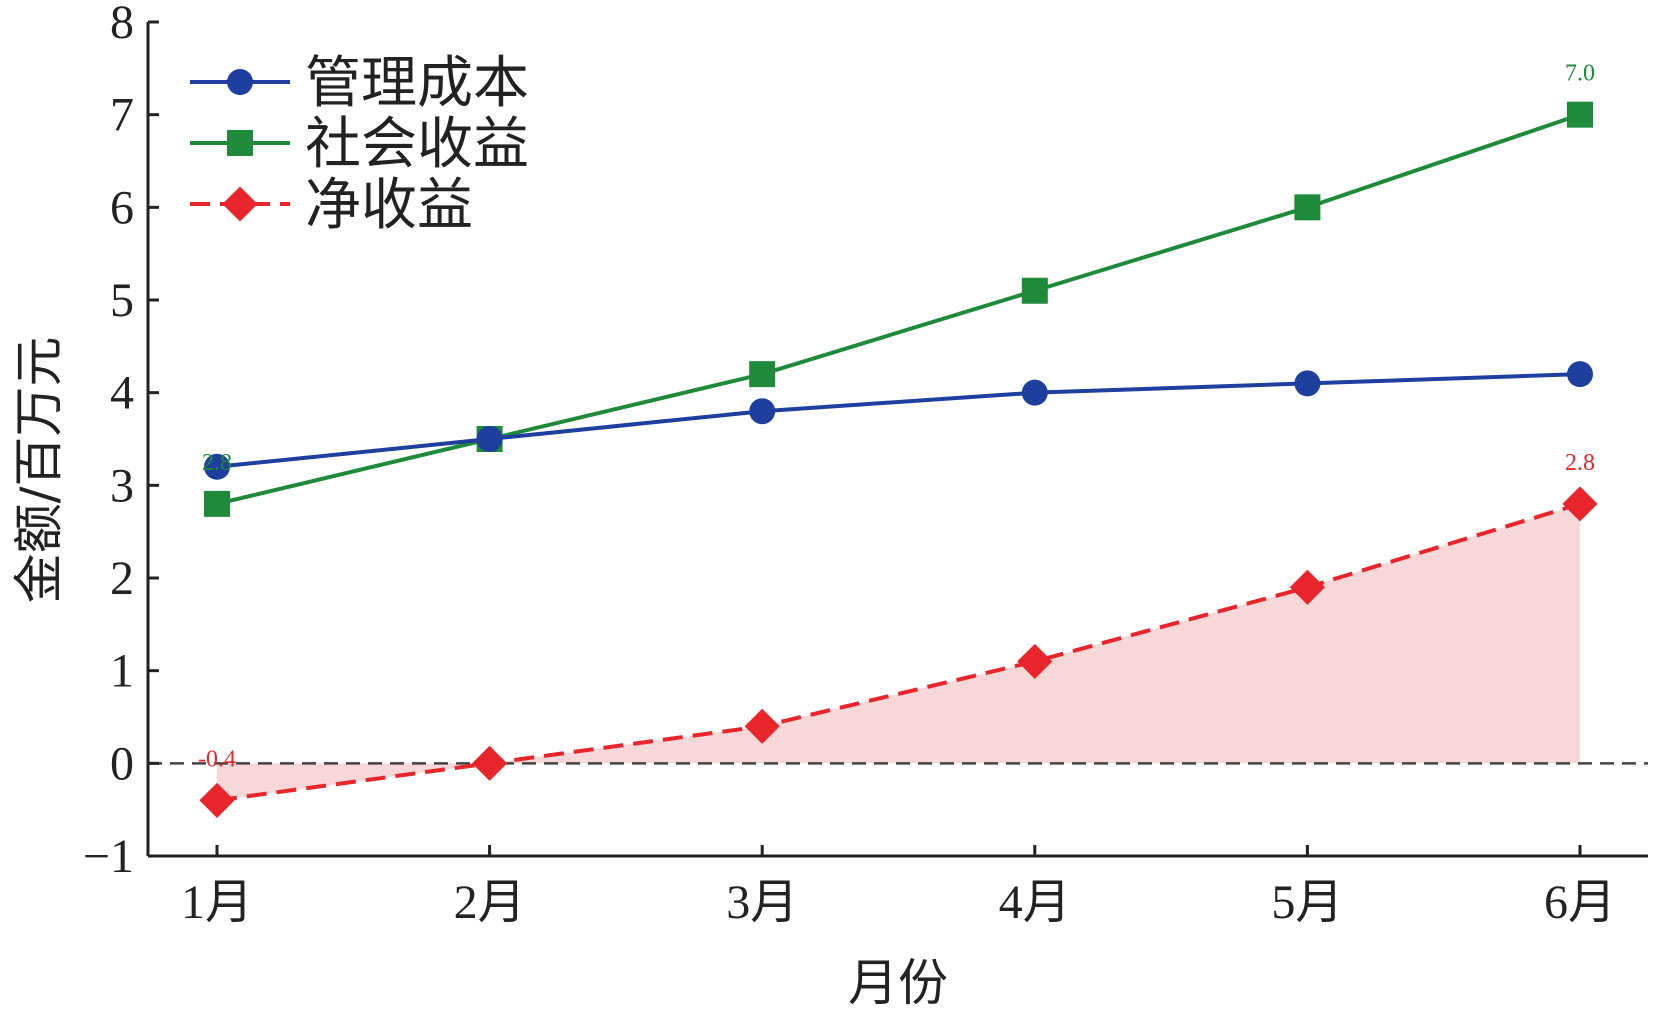  What do you see at coordinates (762, 902) in the screenshot?
I see `x-tick-label: 3月` at bounding box center [762, 902].